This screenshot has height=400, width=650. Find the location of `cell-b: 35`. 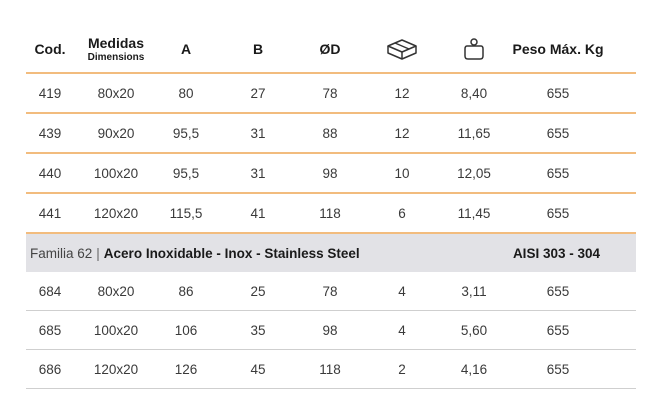

cell-b: 35 is located at coordinates (258, 330).